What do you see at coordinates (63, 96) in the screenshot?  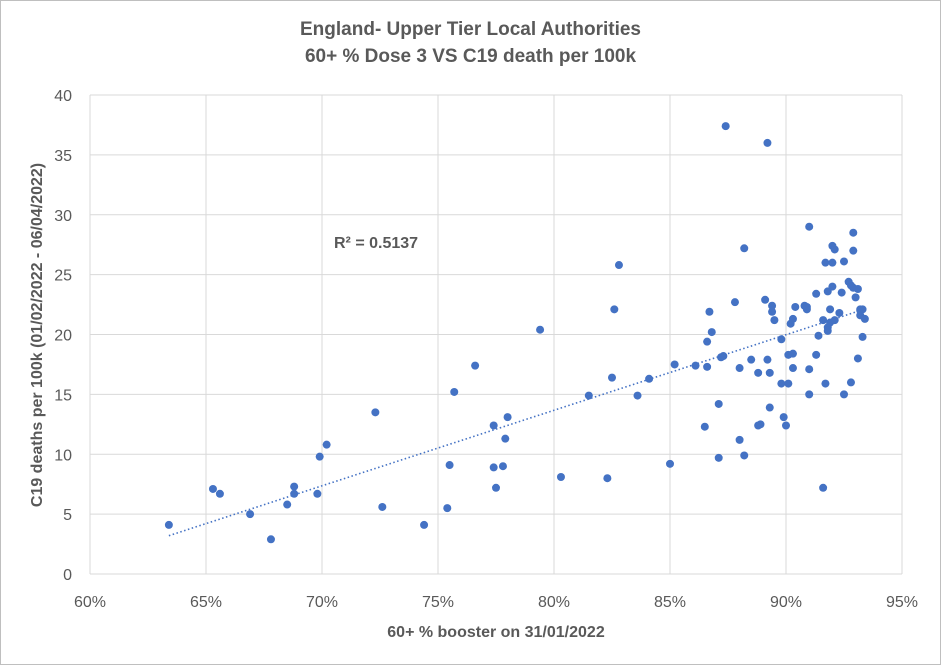 I see `y-tick-label: 40` at bounding box center [63, 96].